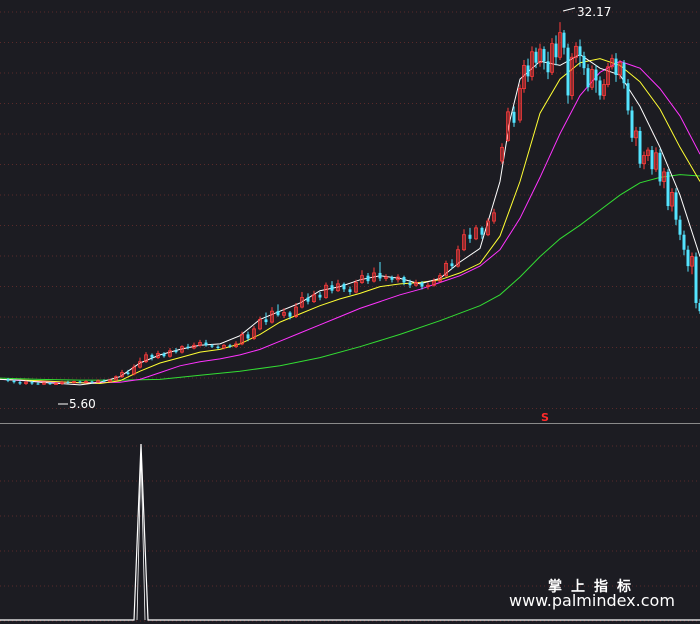  I want to click on high-label-pointer, so click(569, 9).